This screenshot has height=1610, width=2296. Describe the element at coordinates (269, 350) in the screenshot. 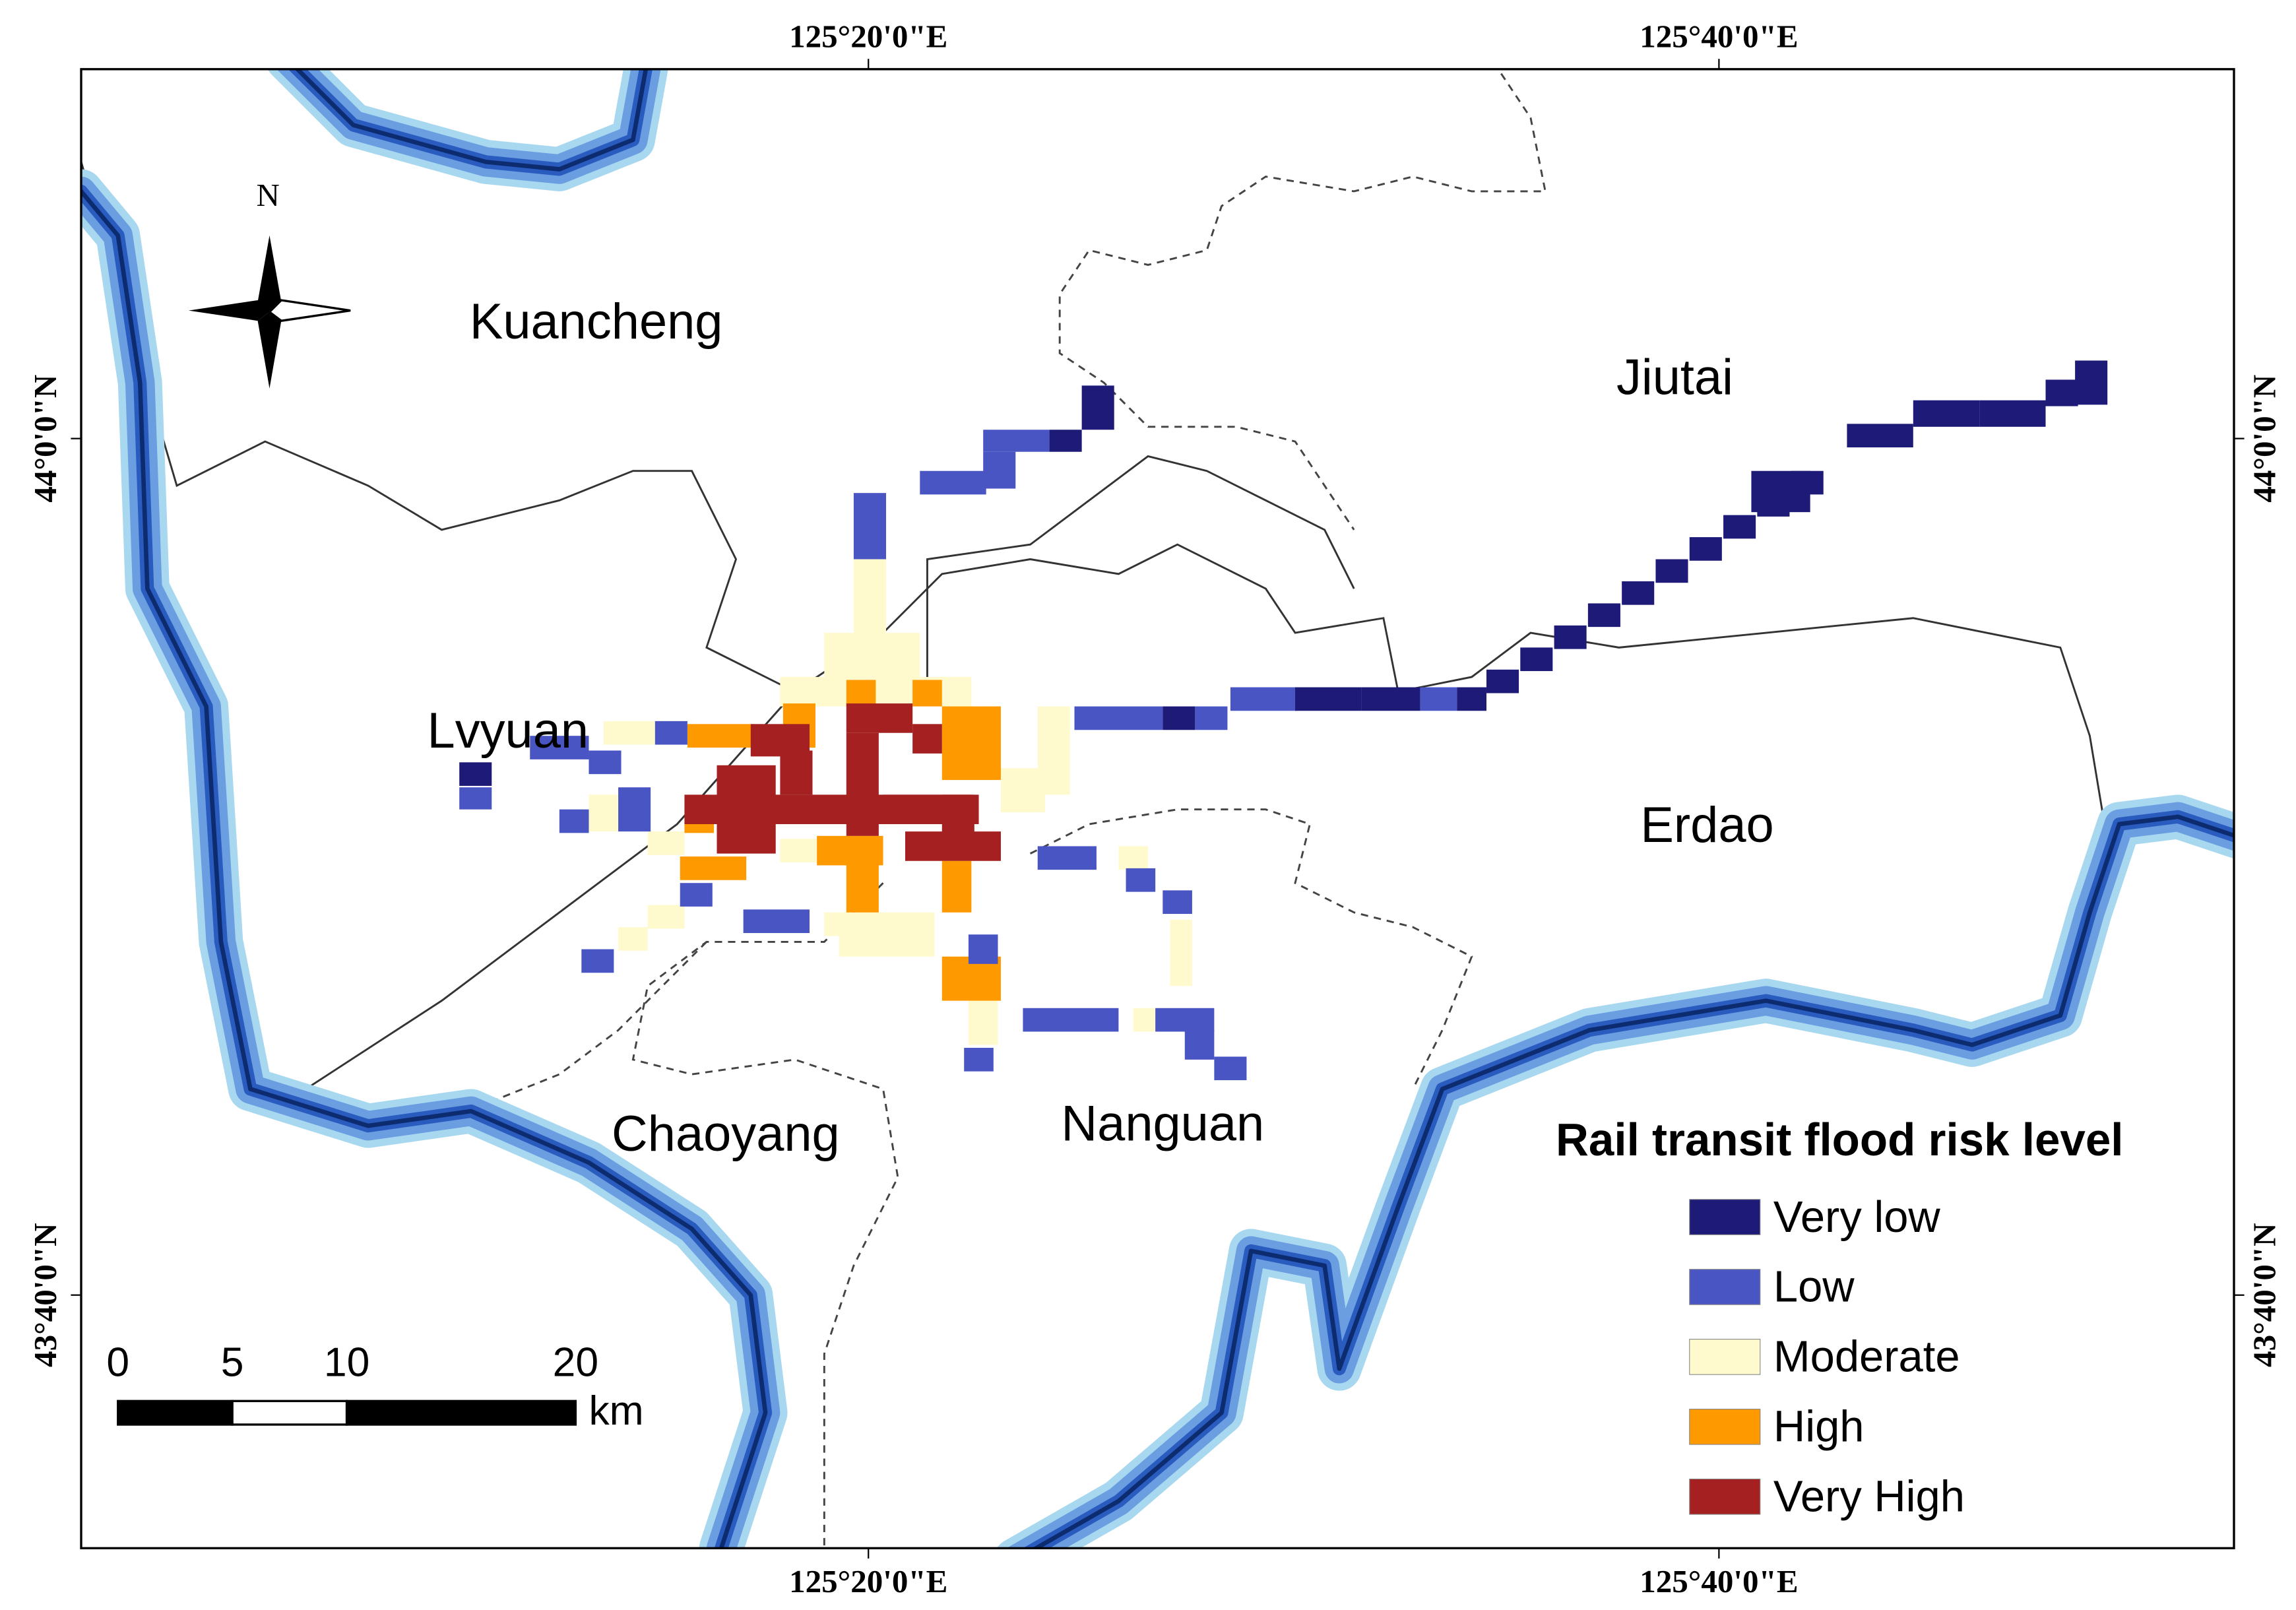

I see `arrow-south` at that location.